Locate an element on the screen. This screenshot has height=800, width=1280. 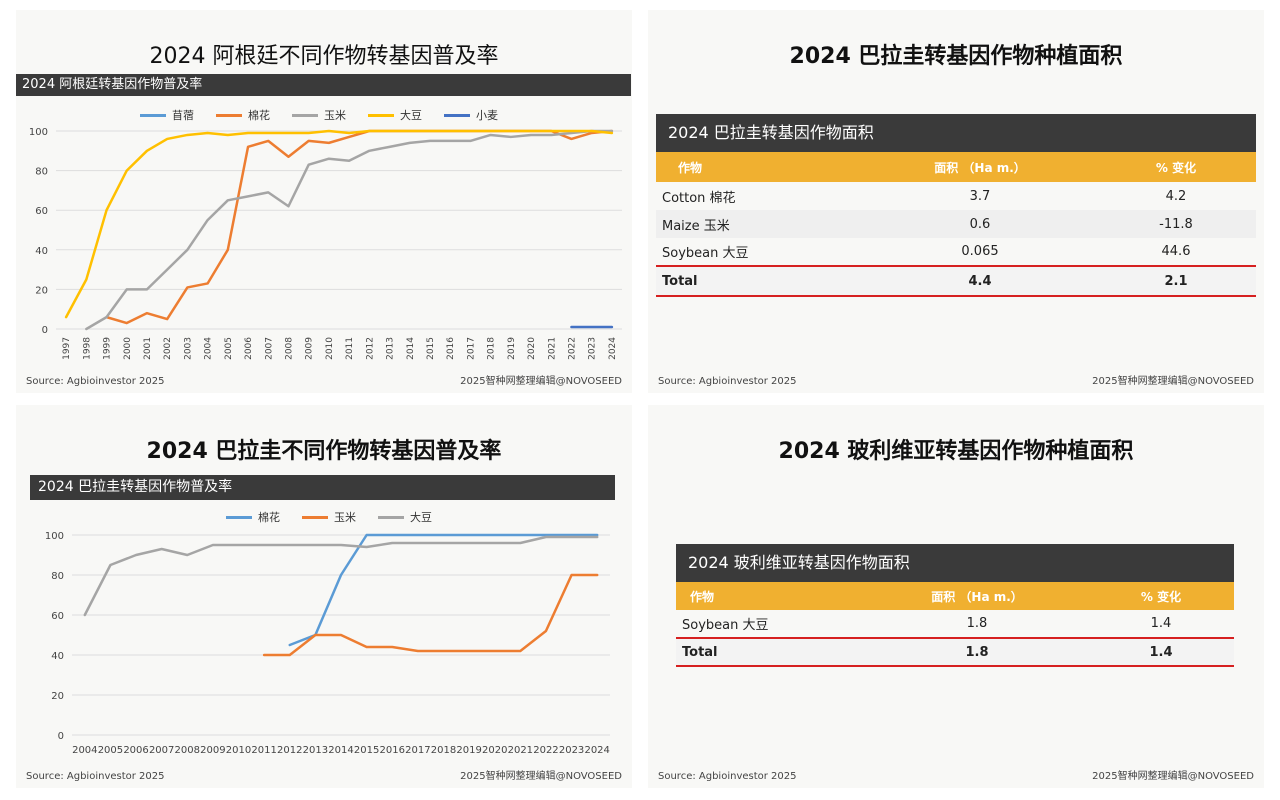
x-tick-label: 1998 is located at coordinates (87, 348).